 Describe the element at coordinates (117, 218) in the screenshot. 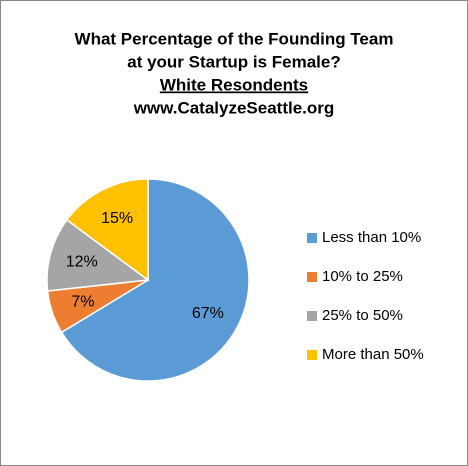

I see `data-label: 15%` at that location.